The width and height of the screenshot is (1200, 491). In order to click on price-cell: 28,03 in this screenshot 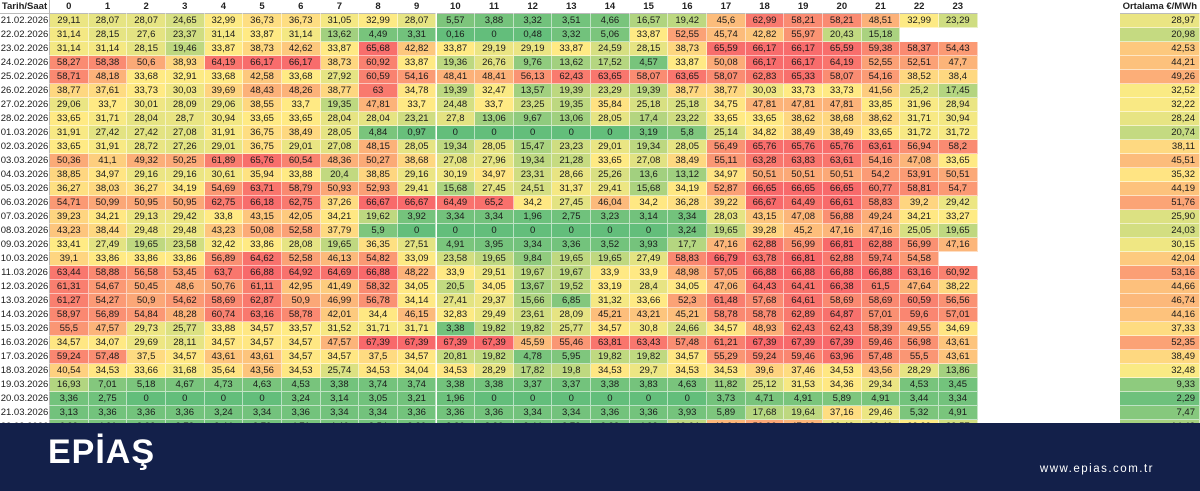, I will do `click(726, 217)`.